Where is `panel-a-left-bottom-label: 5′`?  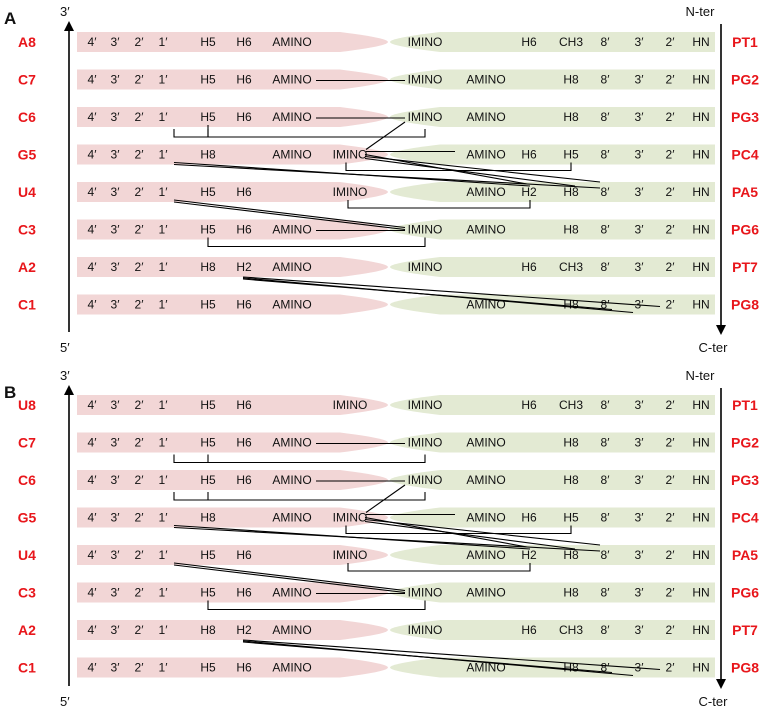
panel-a-left-bottom-label: 5′ is located at coordinates (65, 347).